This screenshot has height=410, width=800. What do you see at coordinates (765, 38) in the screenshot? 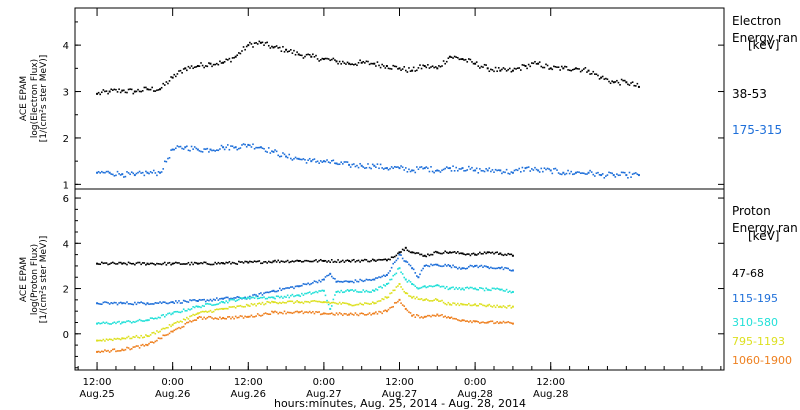
I see `legend-title-line: Energy ran` at bounding box center [765, 38].